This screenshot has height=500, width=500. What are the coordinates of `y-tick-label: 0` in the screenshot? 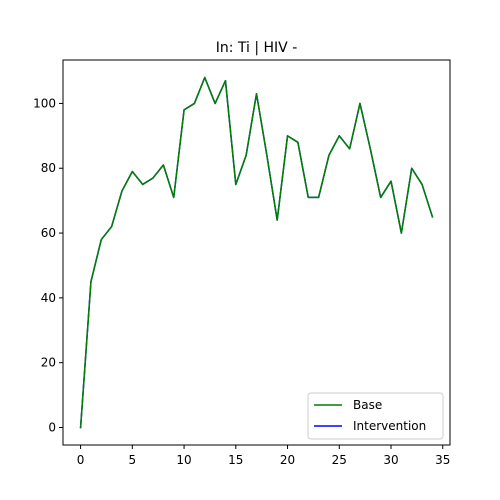 It's located at (52, 428).